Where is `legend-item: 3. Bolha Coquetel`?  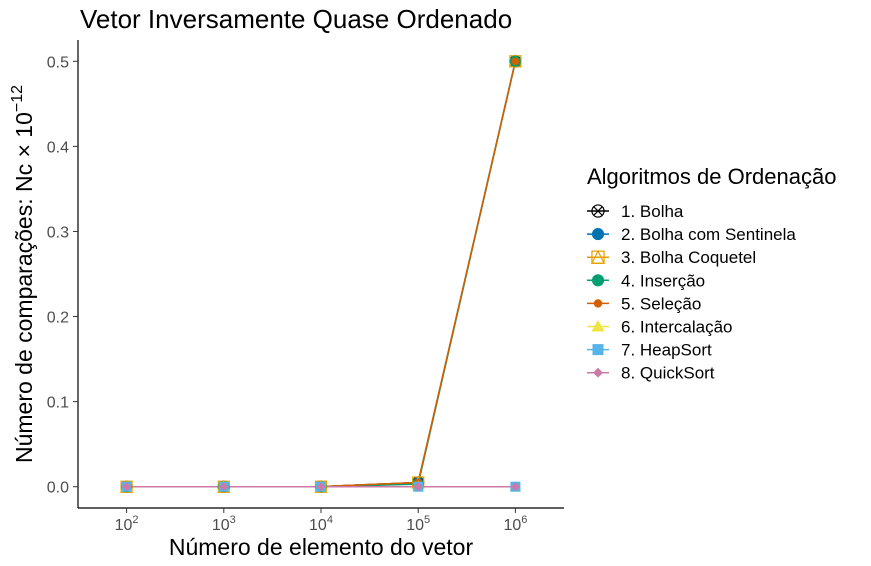
legend-item: 3. Bolha Coquetel is located at coordinates (671, 257).